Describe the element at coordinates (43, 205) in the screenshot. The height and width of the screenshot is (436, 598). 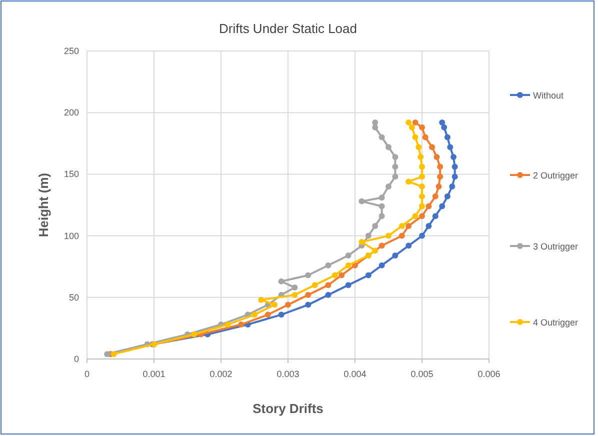
I see `y-axis-title: Height (m)` at that location.